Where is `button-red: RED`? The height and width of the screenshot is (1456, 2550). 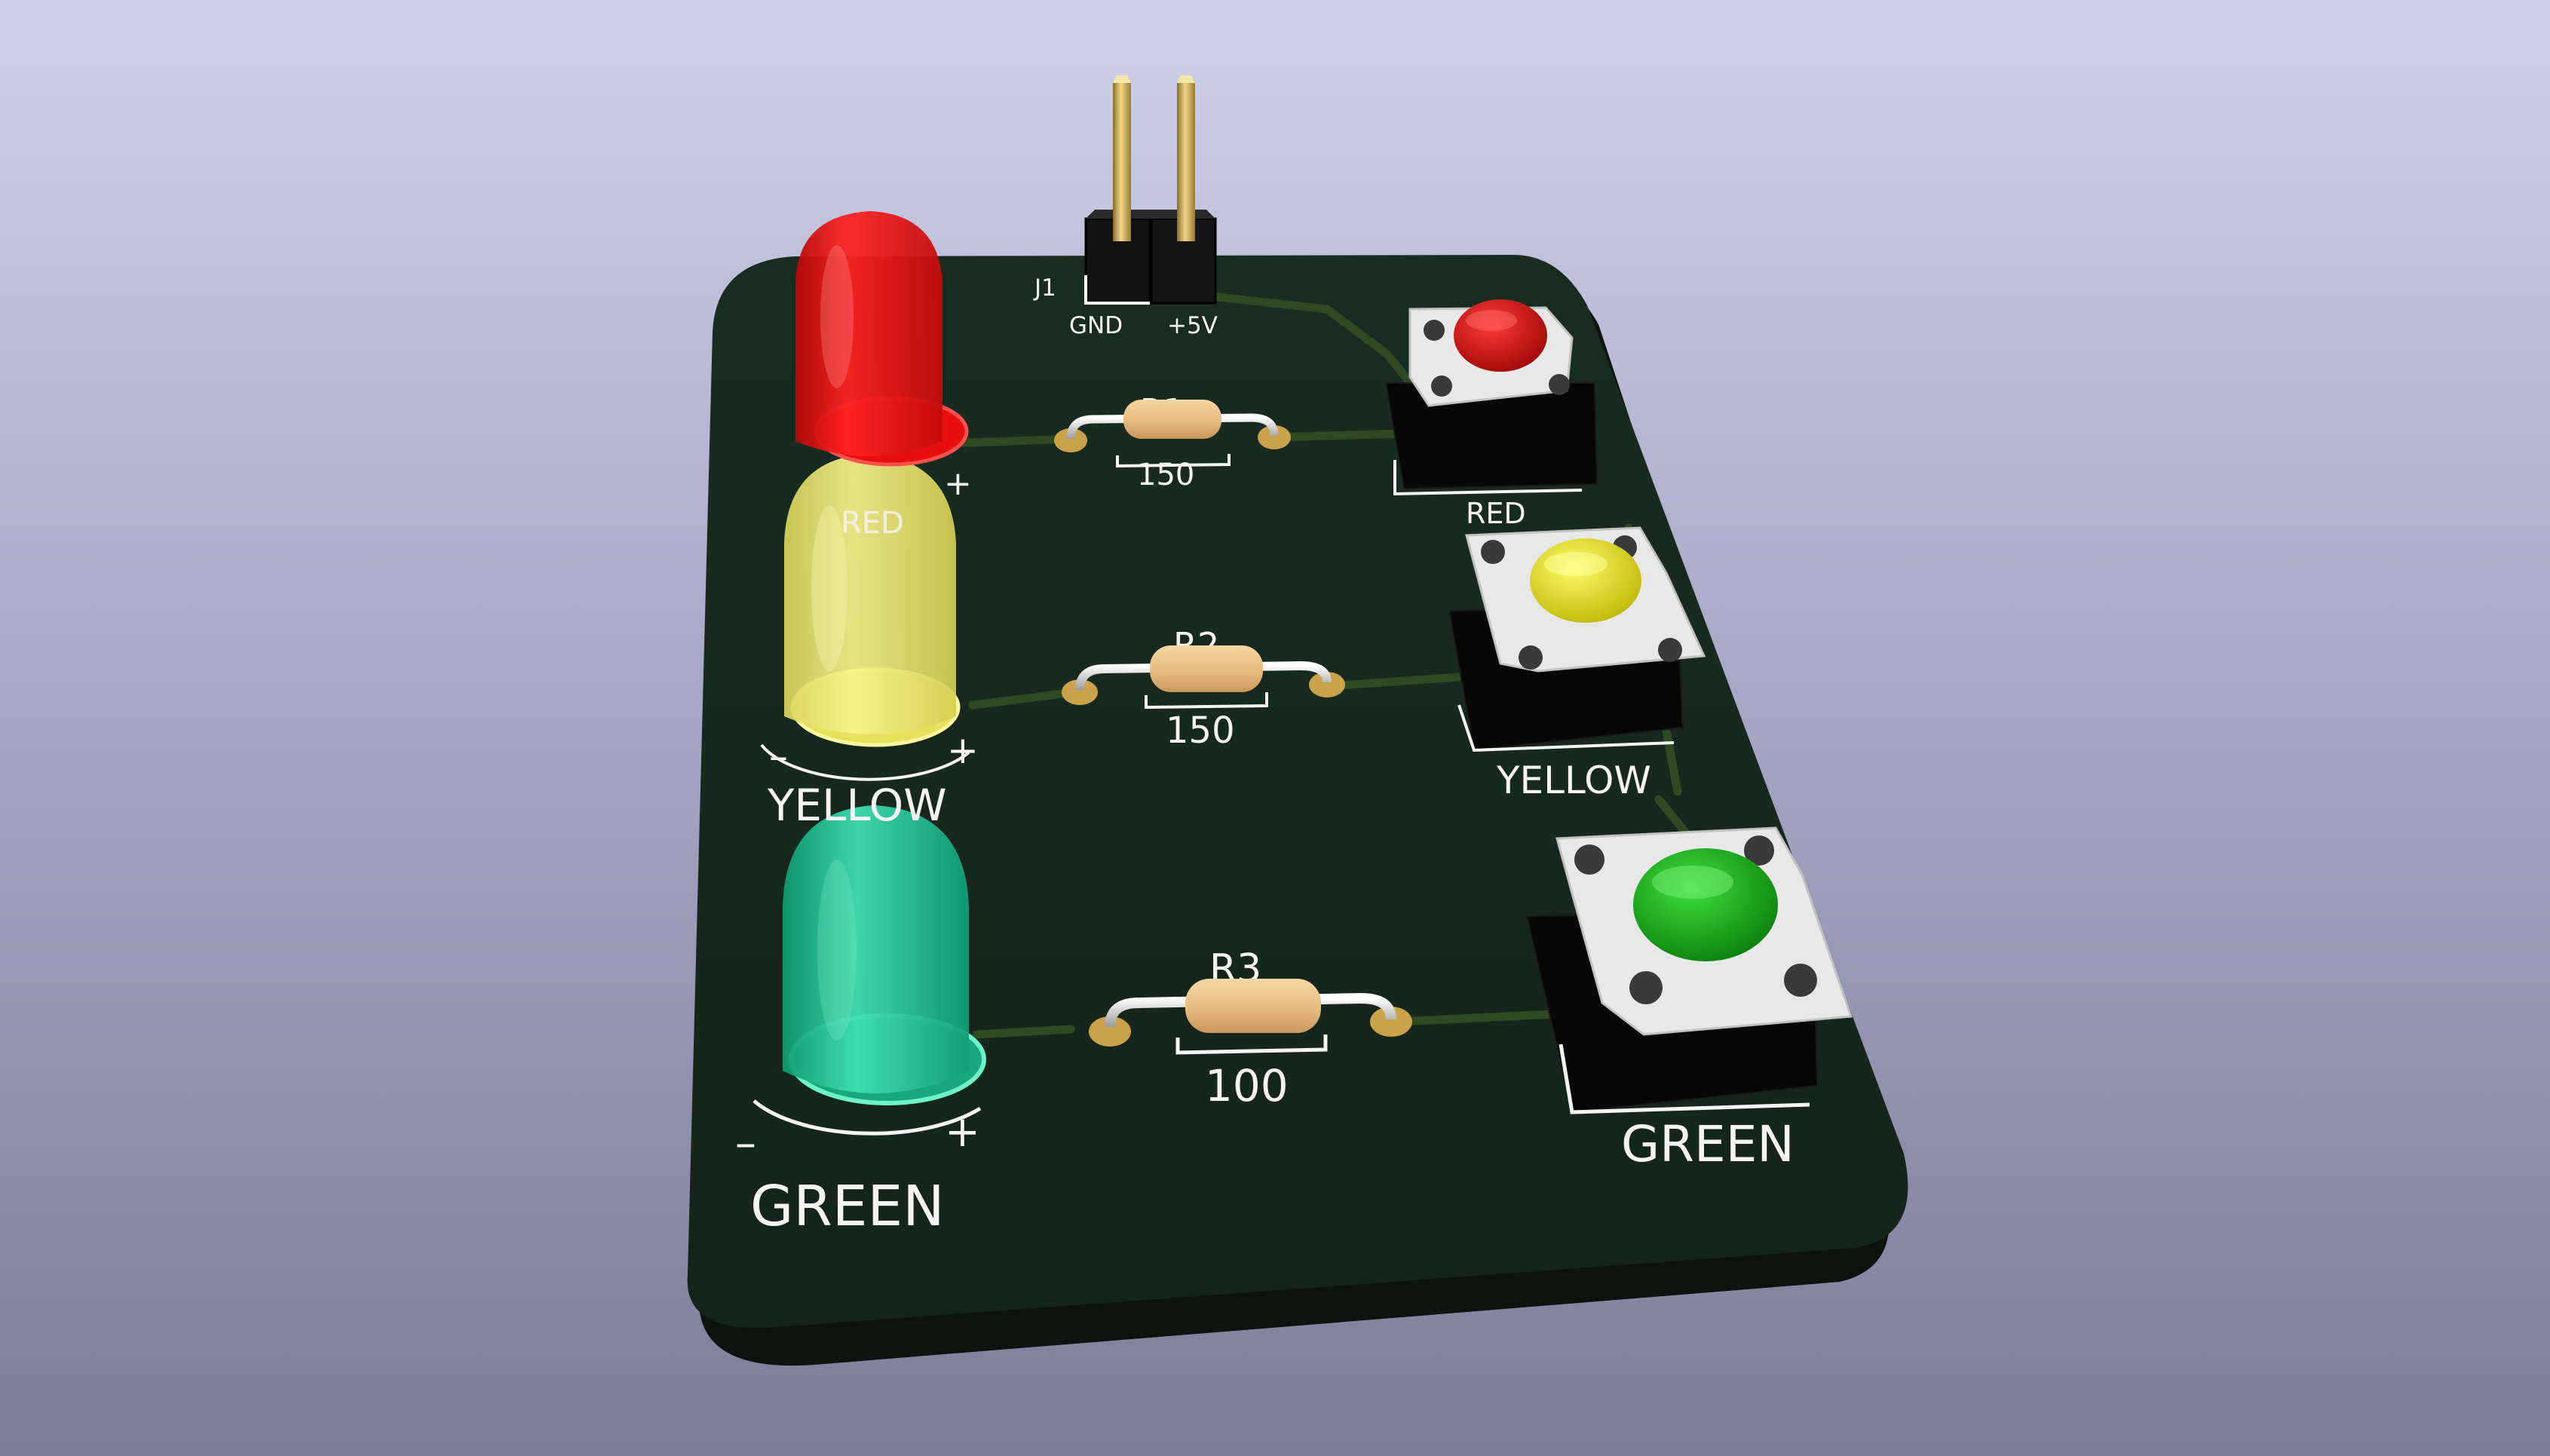 button-red: RED is located at coordinates (1491, 414).